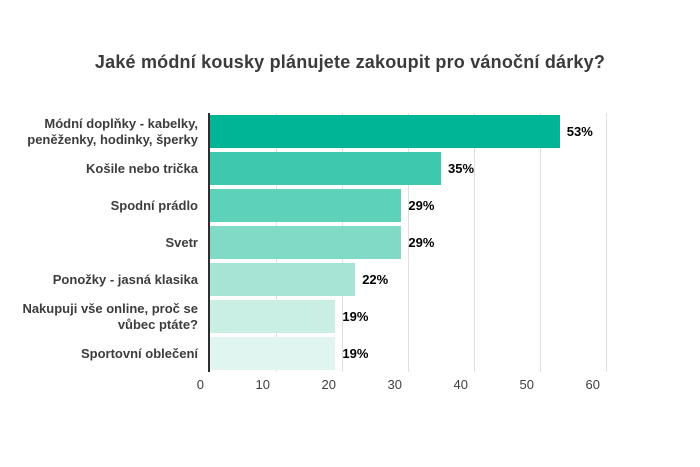 Image resolution: width=700 pixels, height=467 pixels. Describe the element at coordinates (526, 384) in the screenshot. I see `x-axis-tick-label: 50` at that location.